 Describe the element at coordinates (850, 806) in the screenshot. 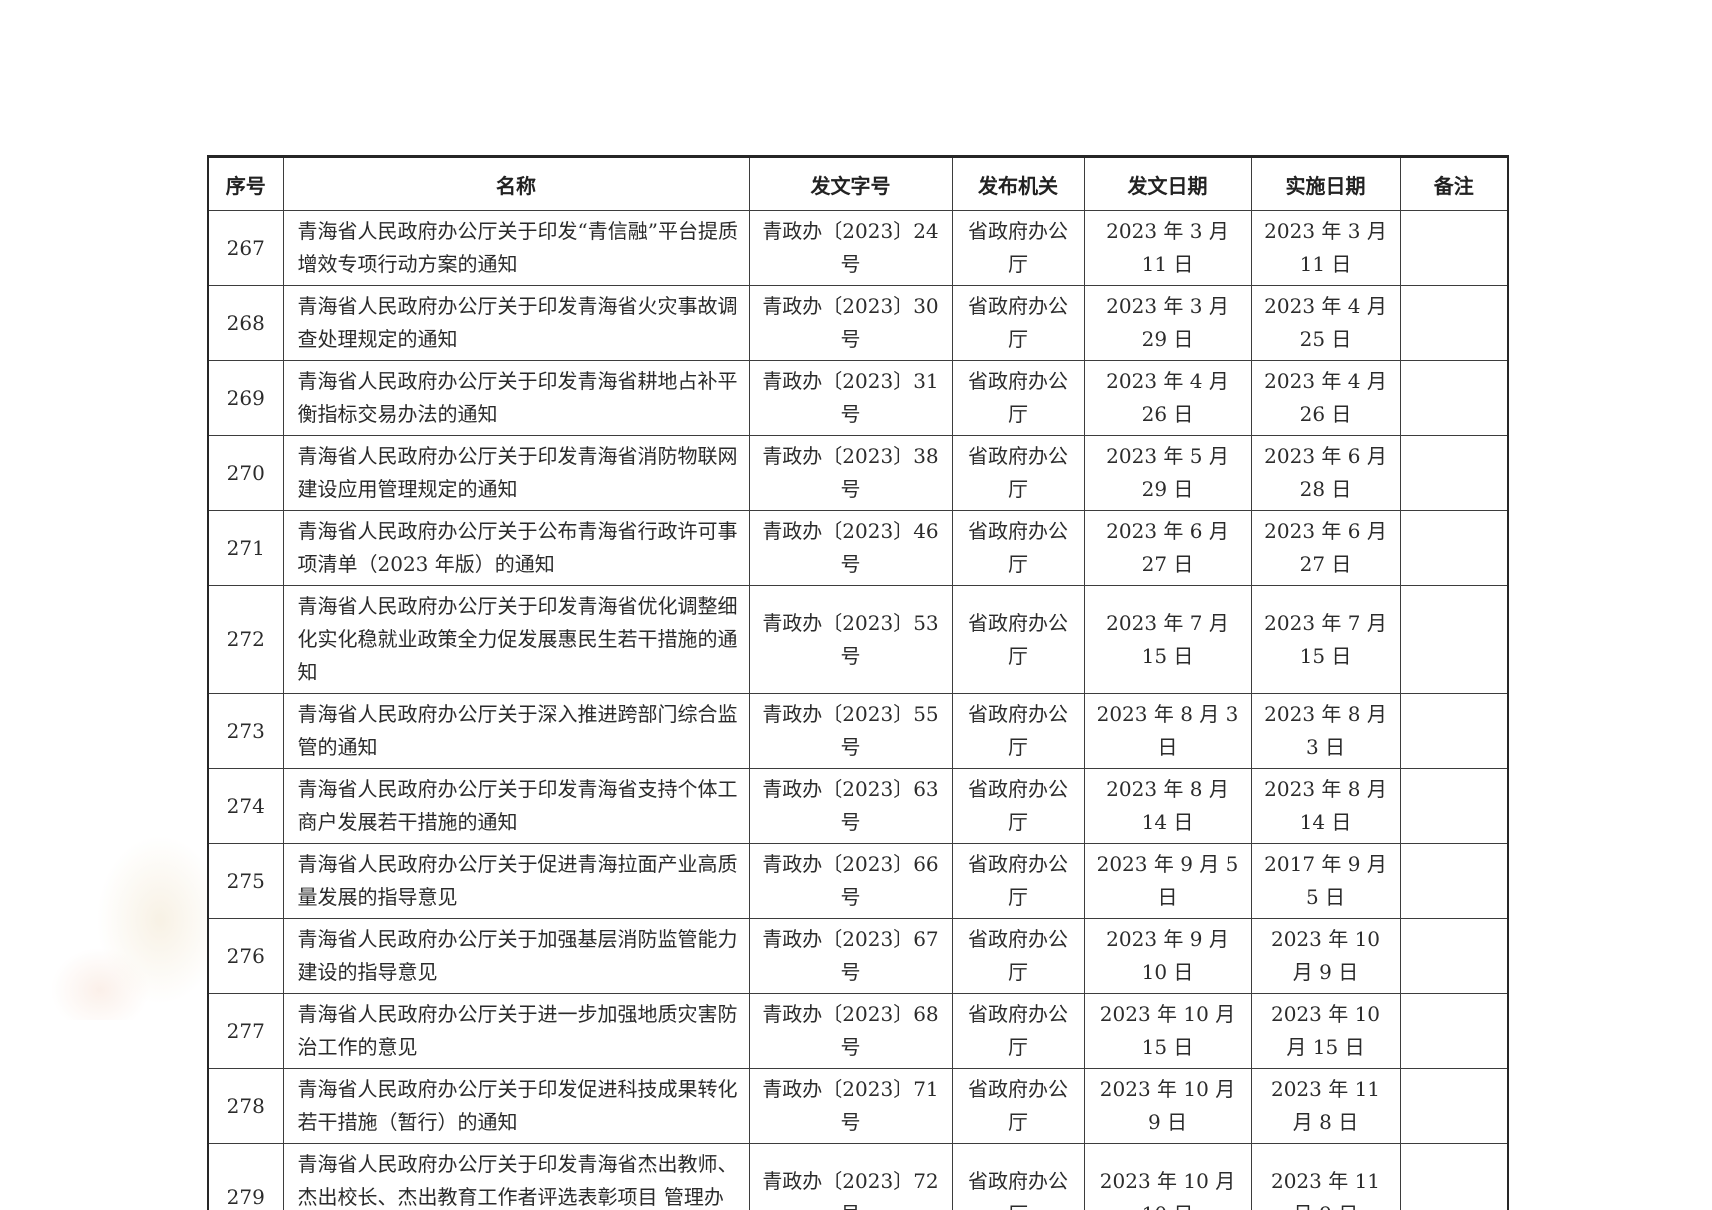

I see `cell-doc-number: 青政办〔2023〕63 号` at that location.